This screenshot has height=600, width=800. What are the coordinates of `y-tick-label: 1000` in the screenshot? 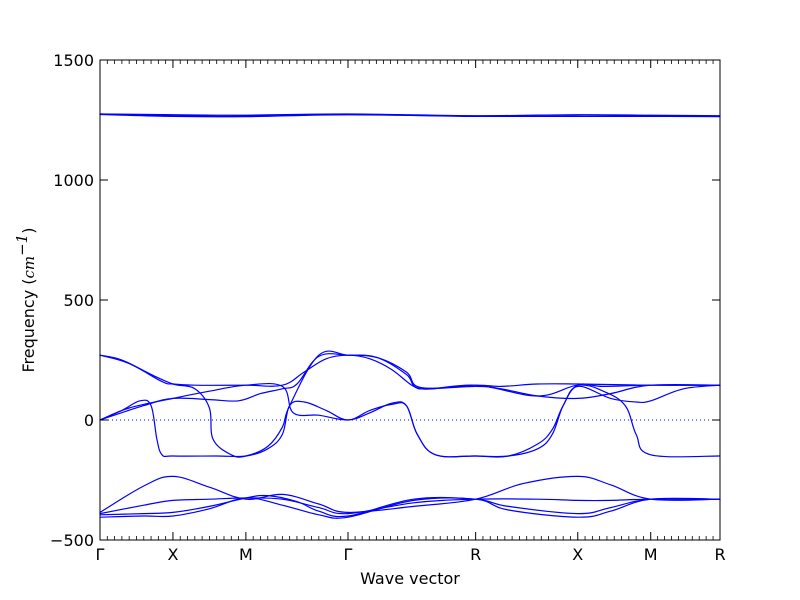 It's located at (73, 180).